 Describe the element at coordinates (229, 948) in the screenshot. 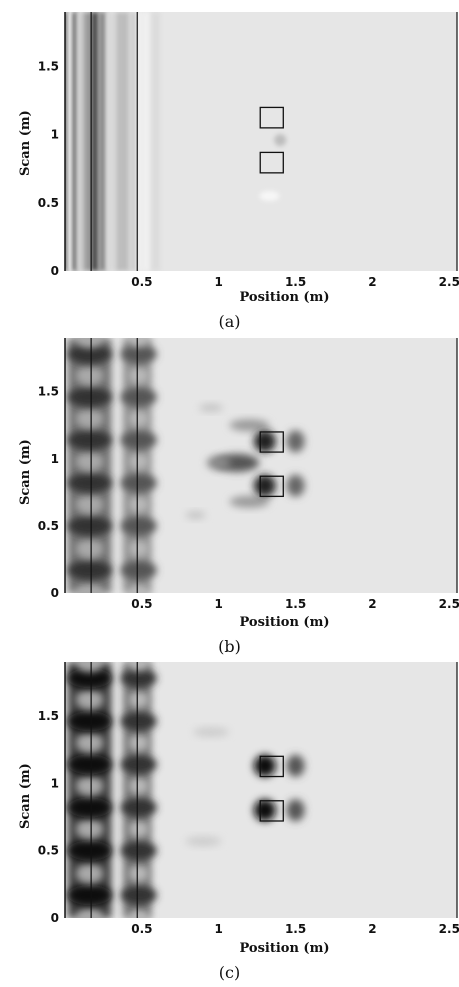

I see `x-axis-label-c: Position (m)` at that location.